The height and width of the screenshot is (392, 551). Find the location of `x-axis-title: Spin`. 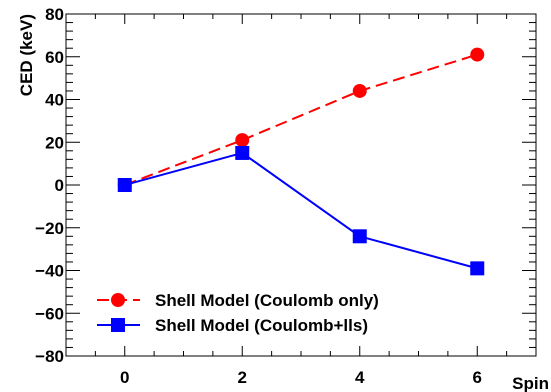

x-axis-title: Spin is located at coordinates (530, 383).